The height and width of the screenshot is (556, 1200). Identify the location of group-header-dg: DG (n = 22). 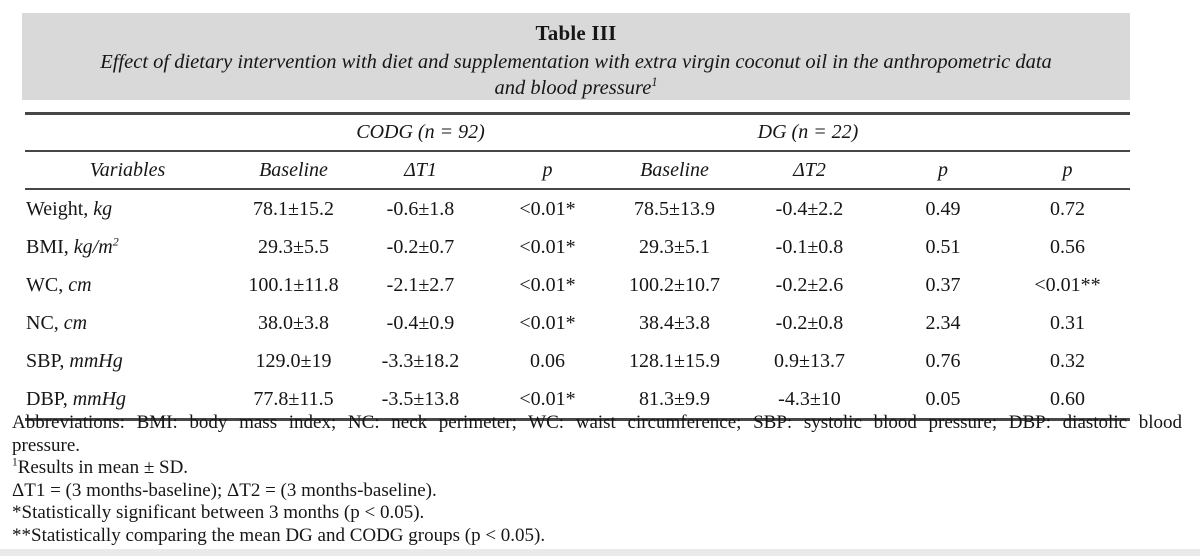
(808, 132).